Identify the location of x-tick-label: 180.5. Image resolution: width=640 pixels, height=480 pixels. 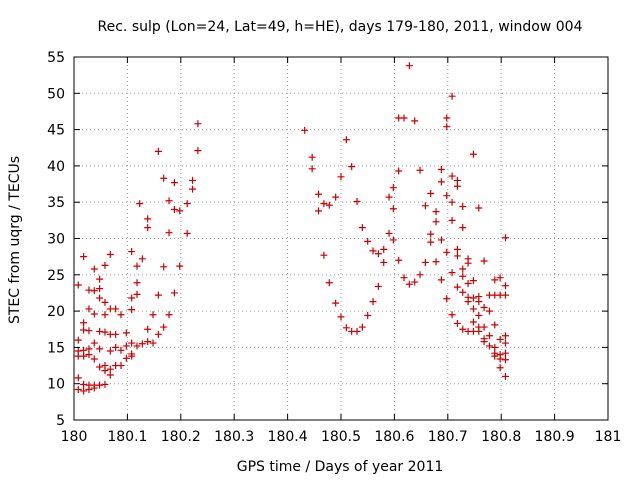
(341, 437).